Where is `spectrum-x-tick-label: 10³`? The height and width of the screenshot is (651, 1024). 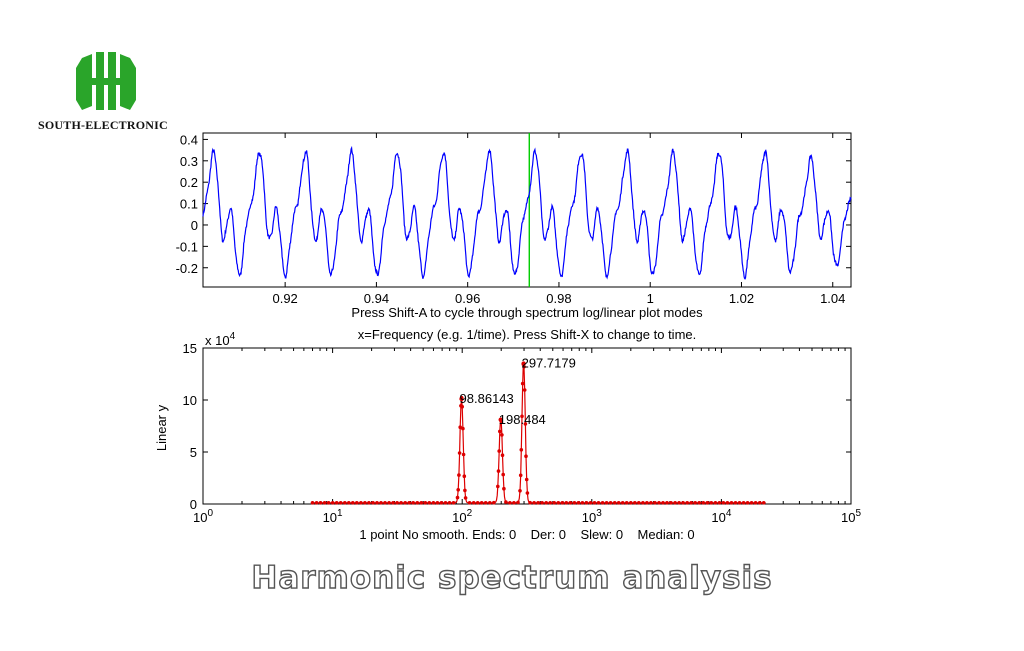
spectrum-x-tick-label: 10³ is located at coordinates (592, 516).